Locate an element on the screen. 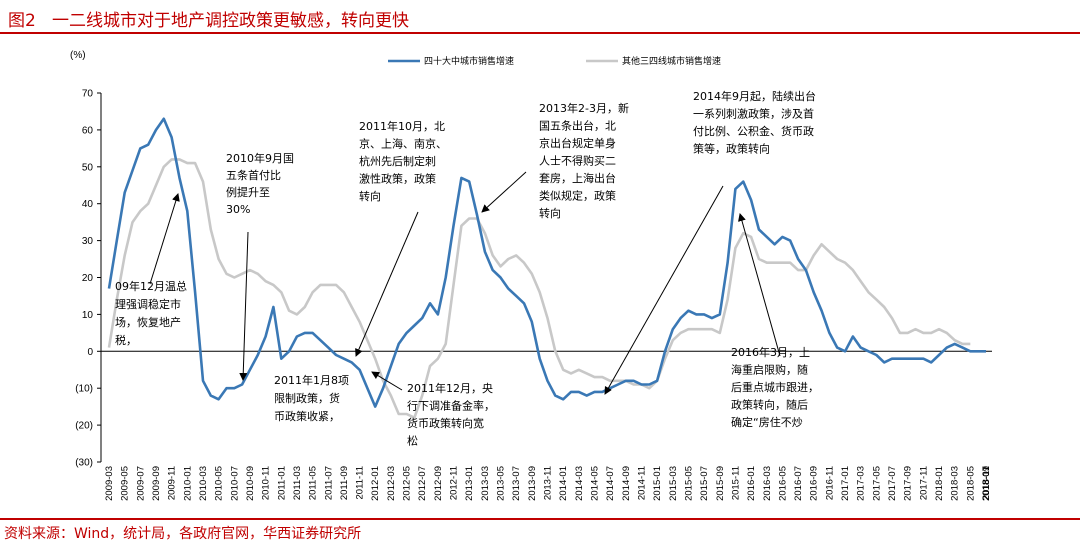  x-tick-label: 2009-05 is located at coordinates (125, 483).